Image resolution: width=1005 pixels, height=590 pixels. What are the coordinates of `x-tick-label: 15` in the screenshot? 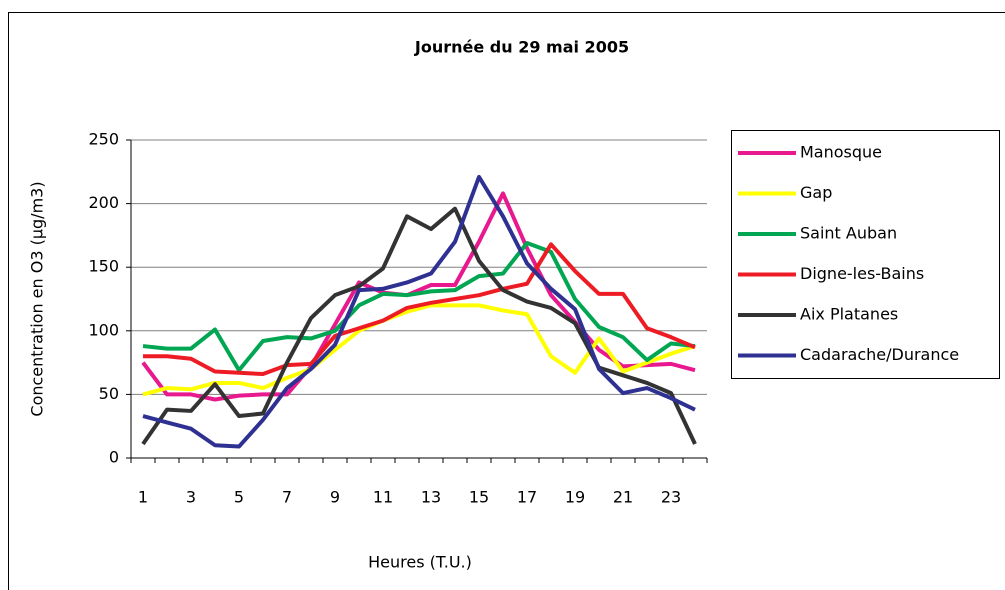 It's located at (479, 497).